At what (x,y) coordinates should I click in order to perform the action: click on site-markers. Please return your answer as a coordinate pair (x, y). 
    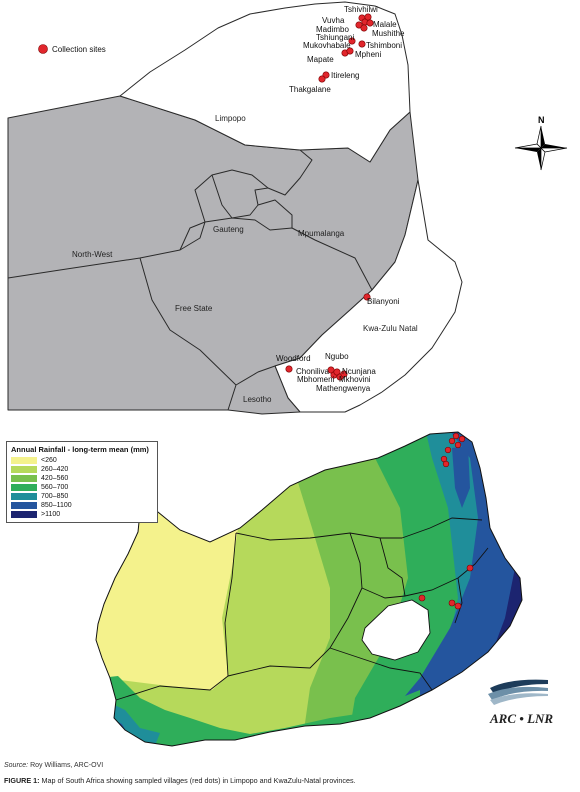
    Looking at the image, I should click on (329, 197).